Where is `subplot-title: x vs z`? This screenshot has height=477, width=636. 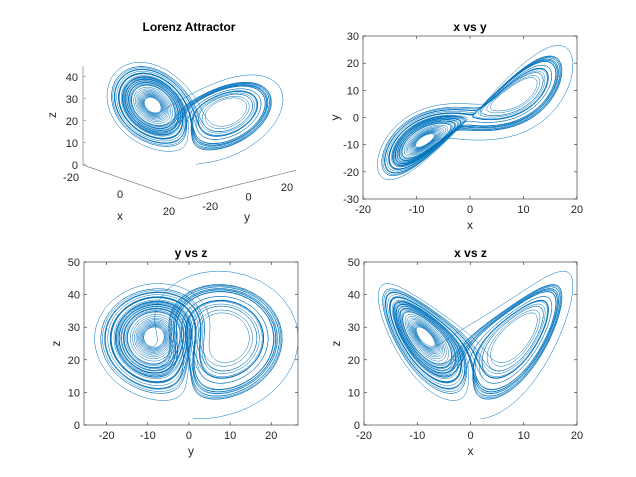
subplot-title: x vs z is located at coordinates (470, 253).